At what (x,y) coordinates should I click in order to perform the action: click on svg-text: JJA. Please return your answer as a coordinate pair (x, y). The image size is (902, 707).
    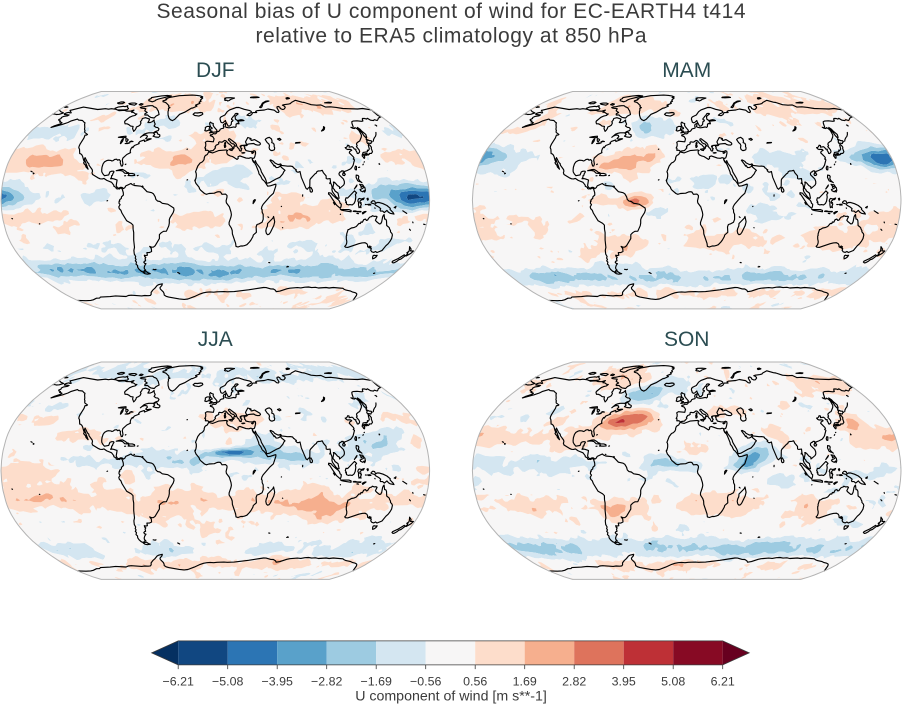
    Looking at the image, I should click on (215, 339).